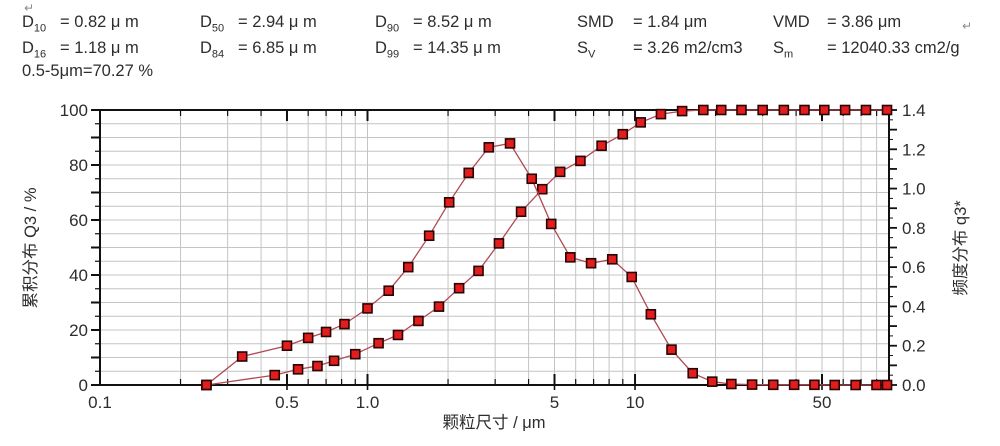 Image resolution: width=1000 pixels, height=446 pixels. Describe the element at coordinates (452, 22) in the screenshot. I see `stat-d90-value: = 8.52 μ m` at that location.